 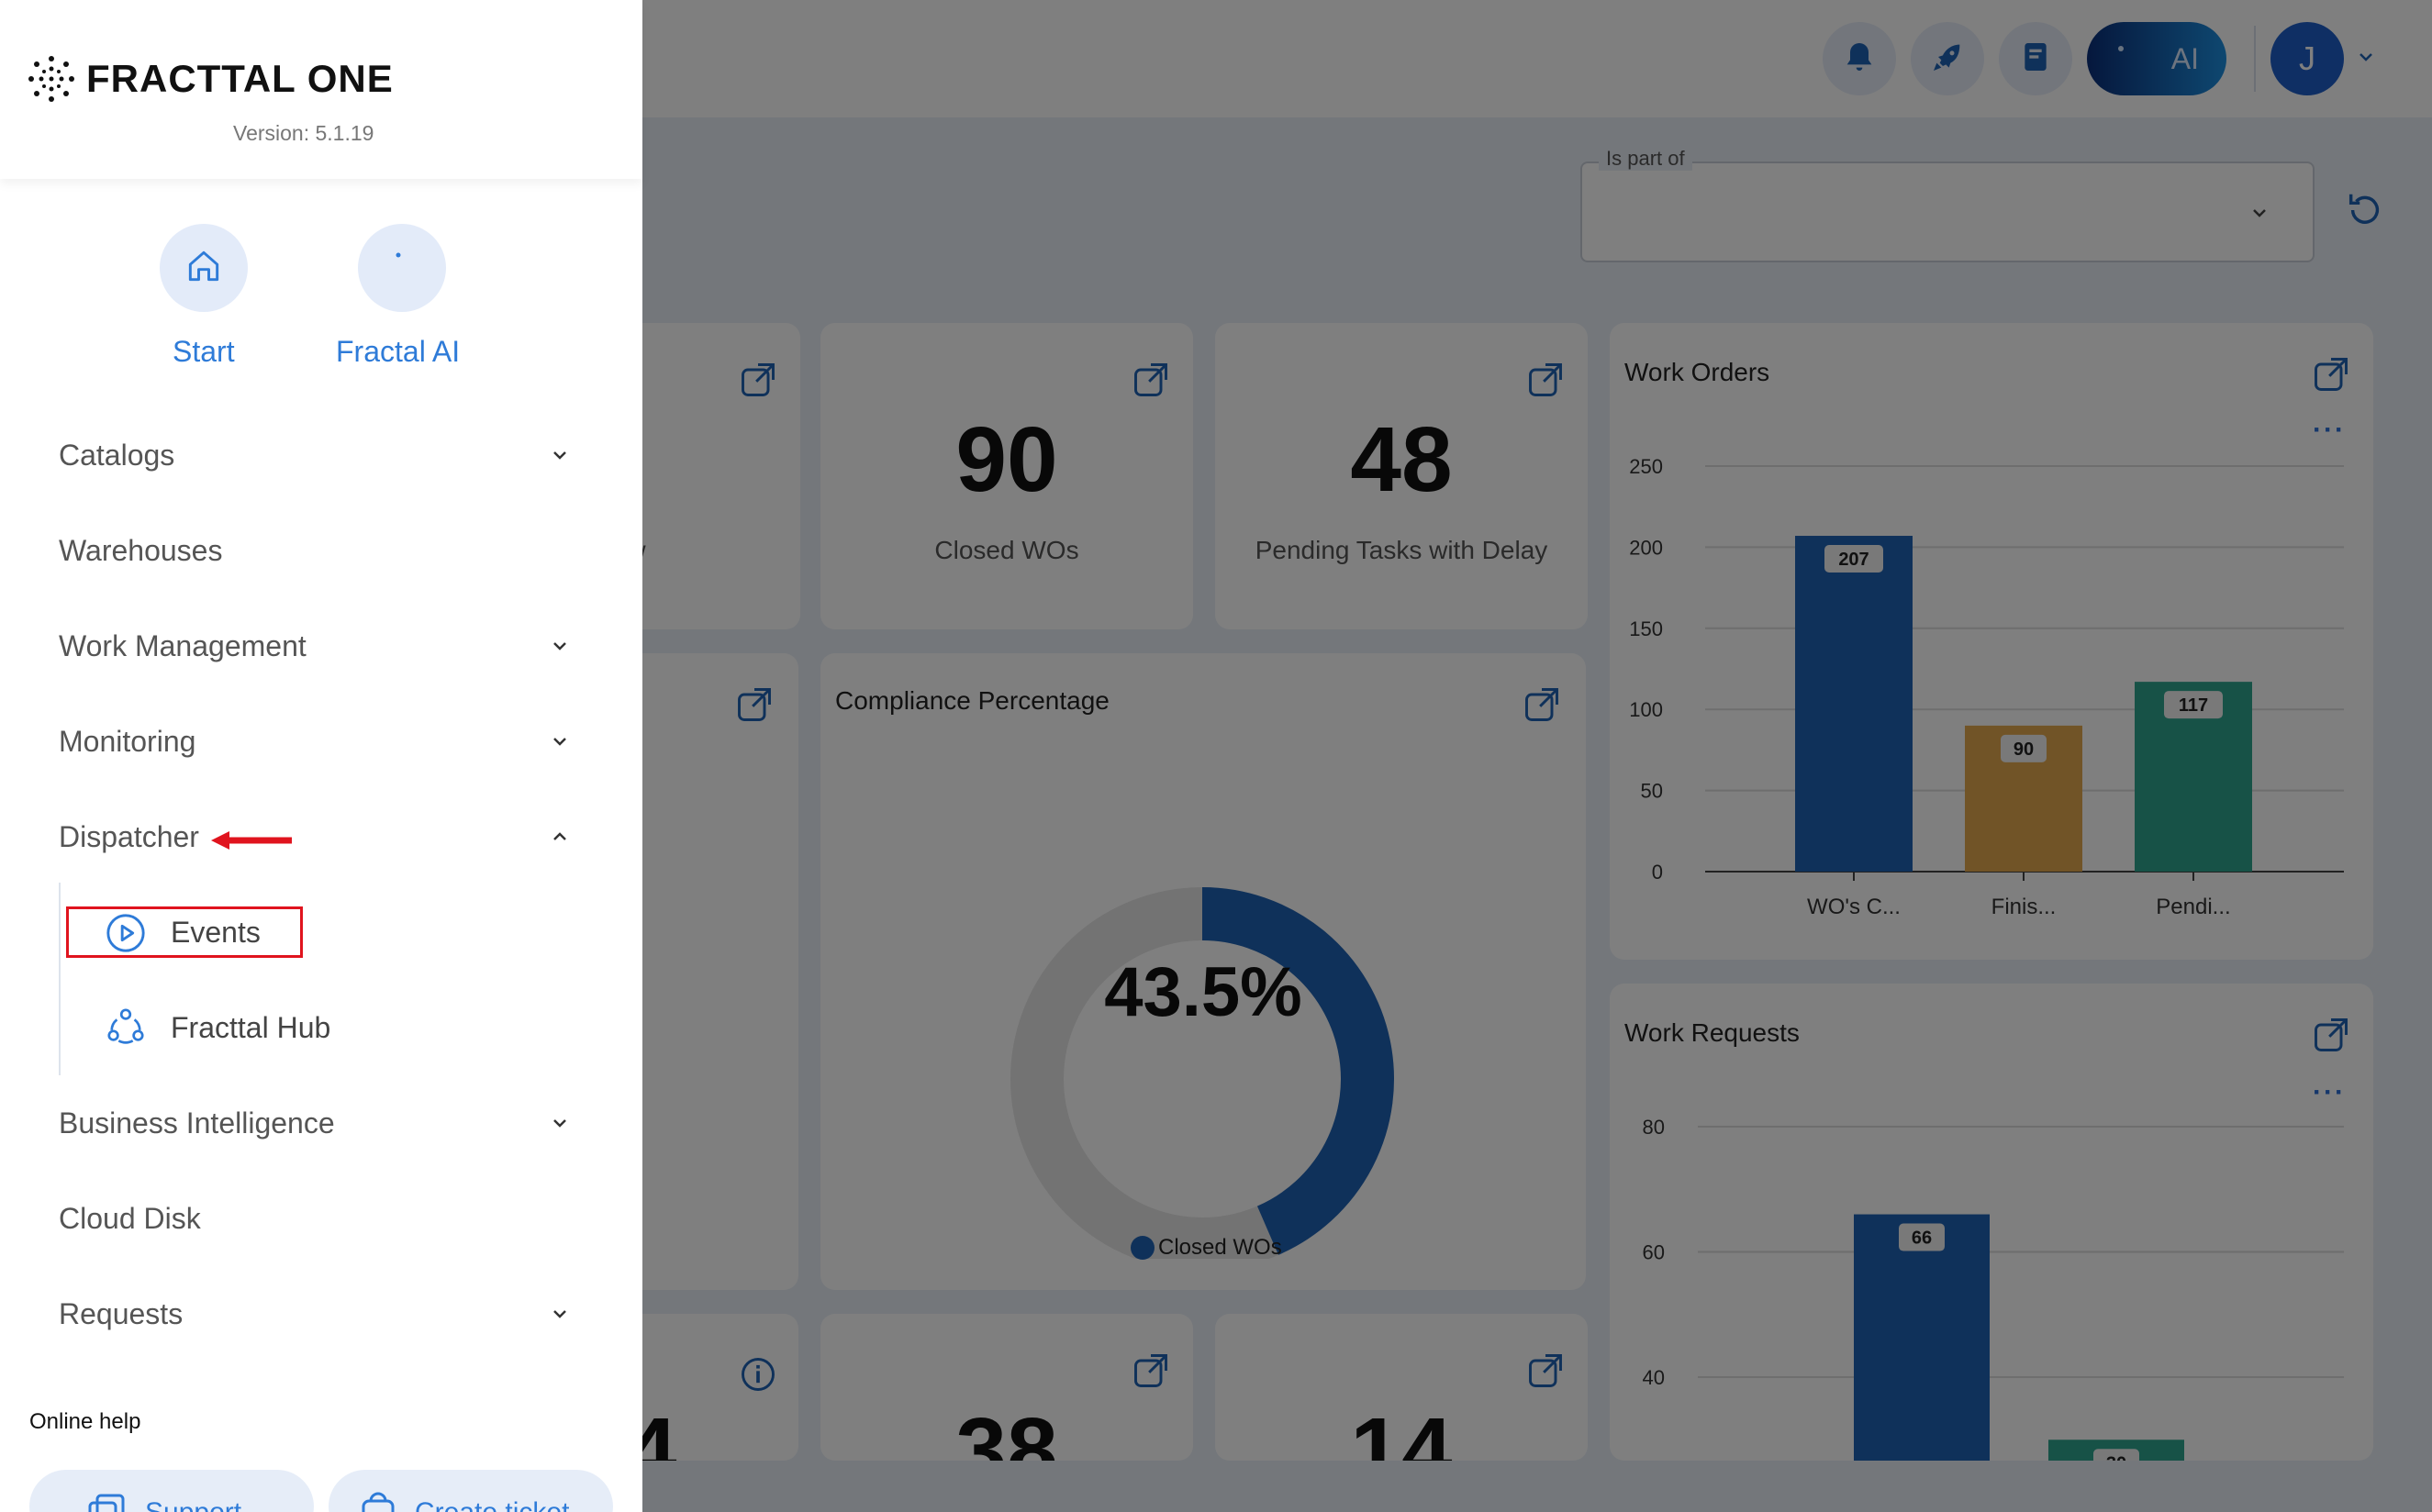 What do you see at coordinates (141, 550) in the screenshot?
I see `nav-warehouses: Warehouses` at bounding box center [141, 550].